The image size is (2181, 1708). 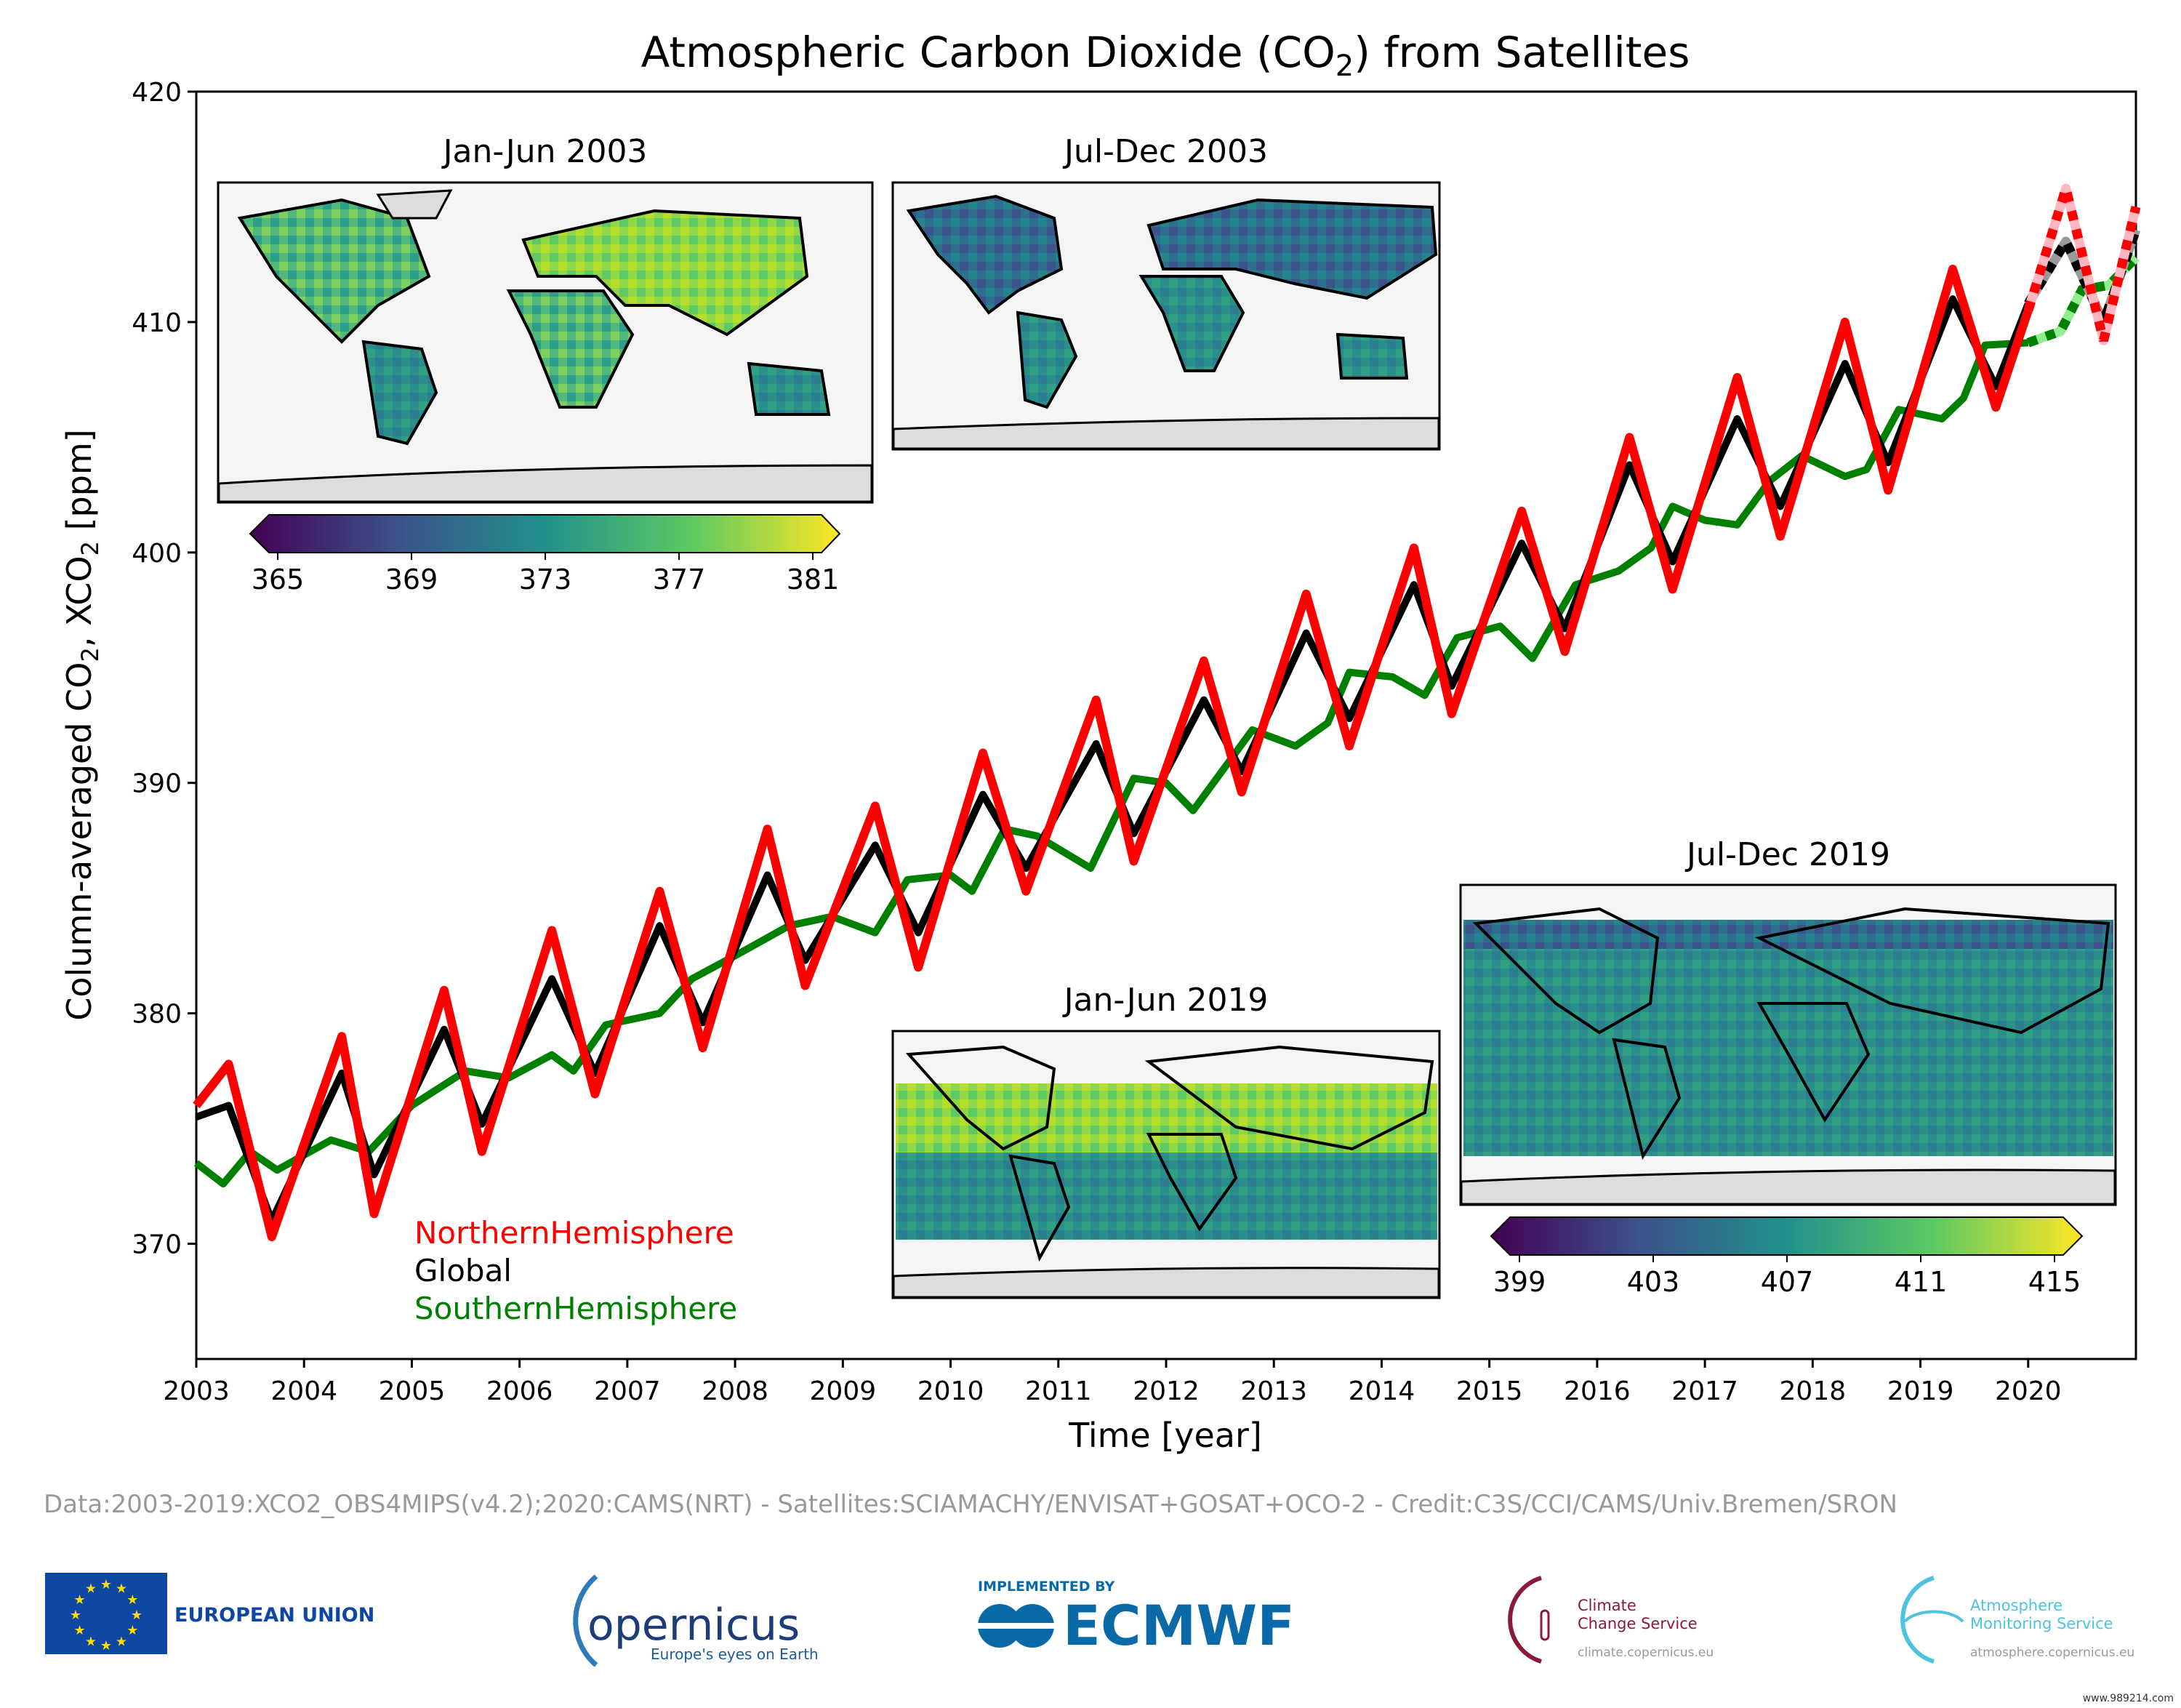 I want to click on inset-map-jan-jun-2003: Jan-Jun 2003, so click(x=545, y=318).